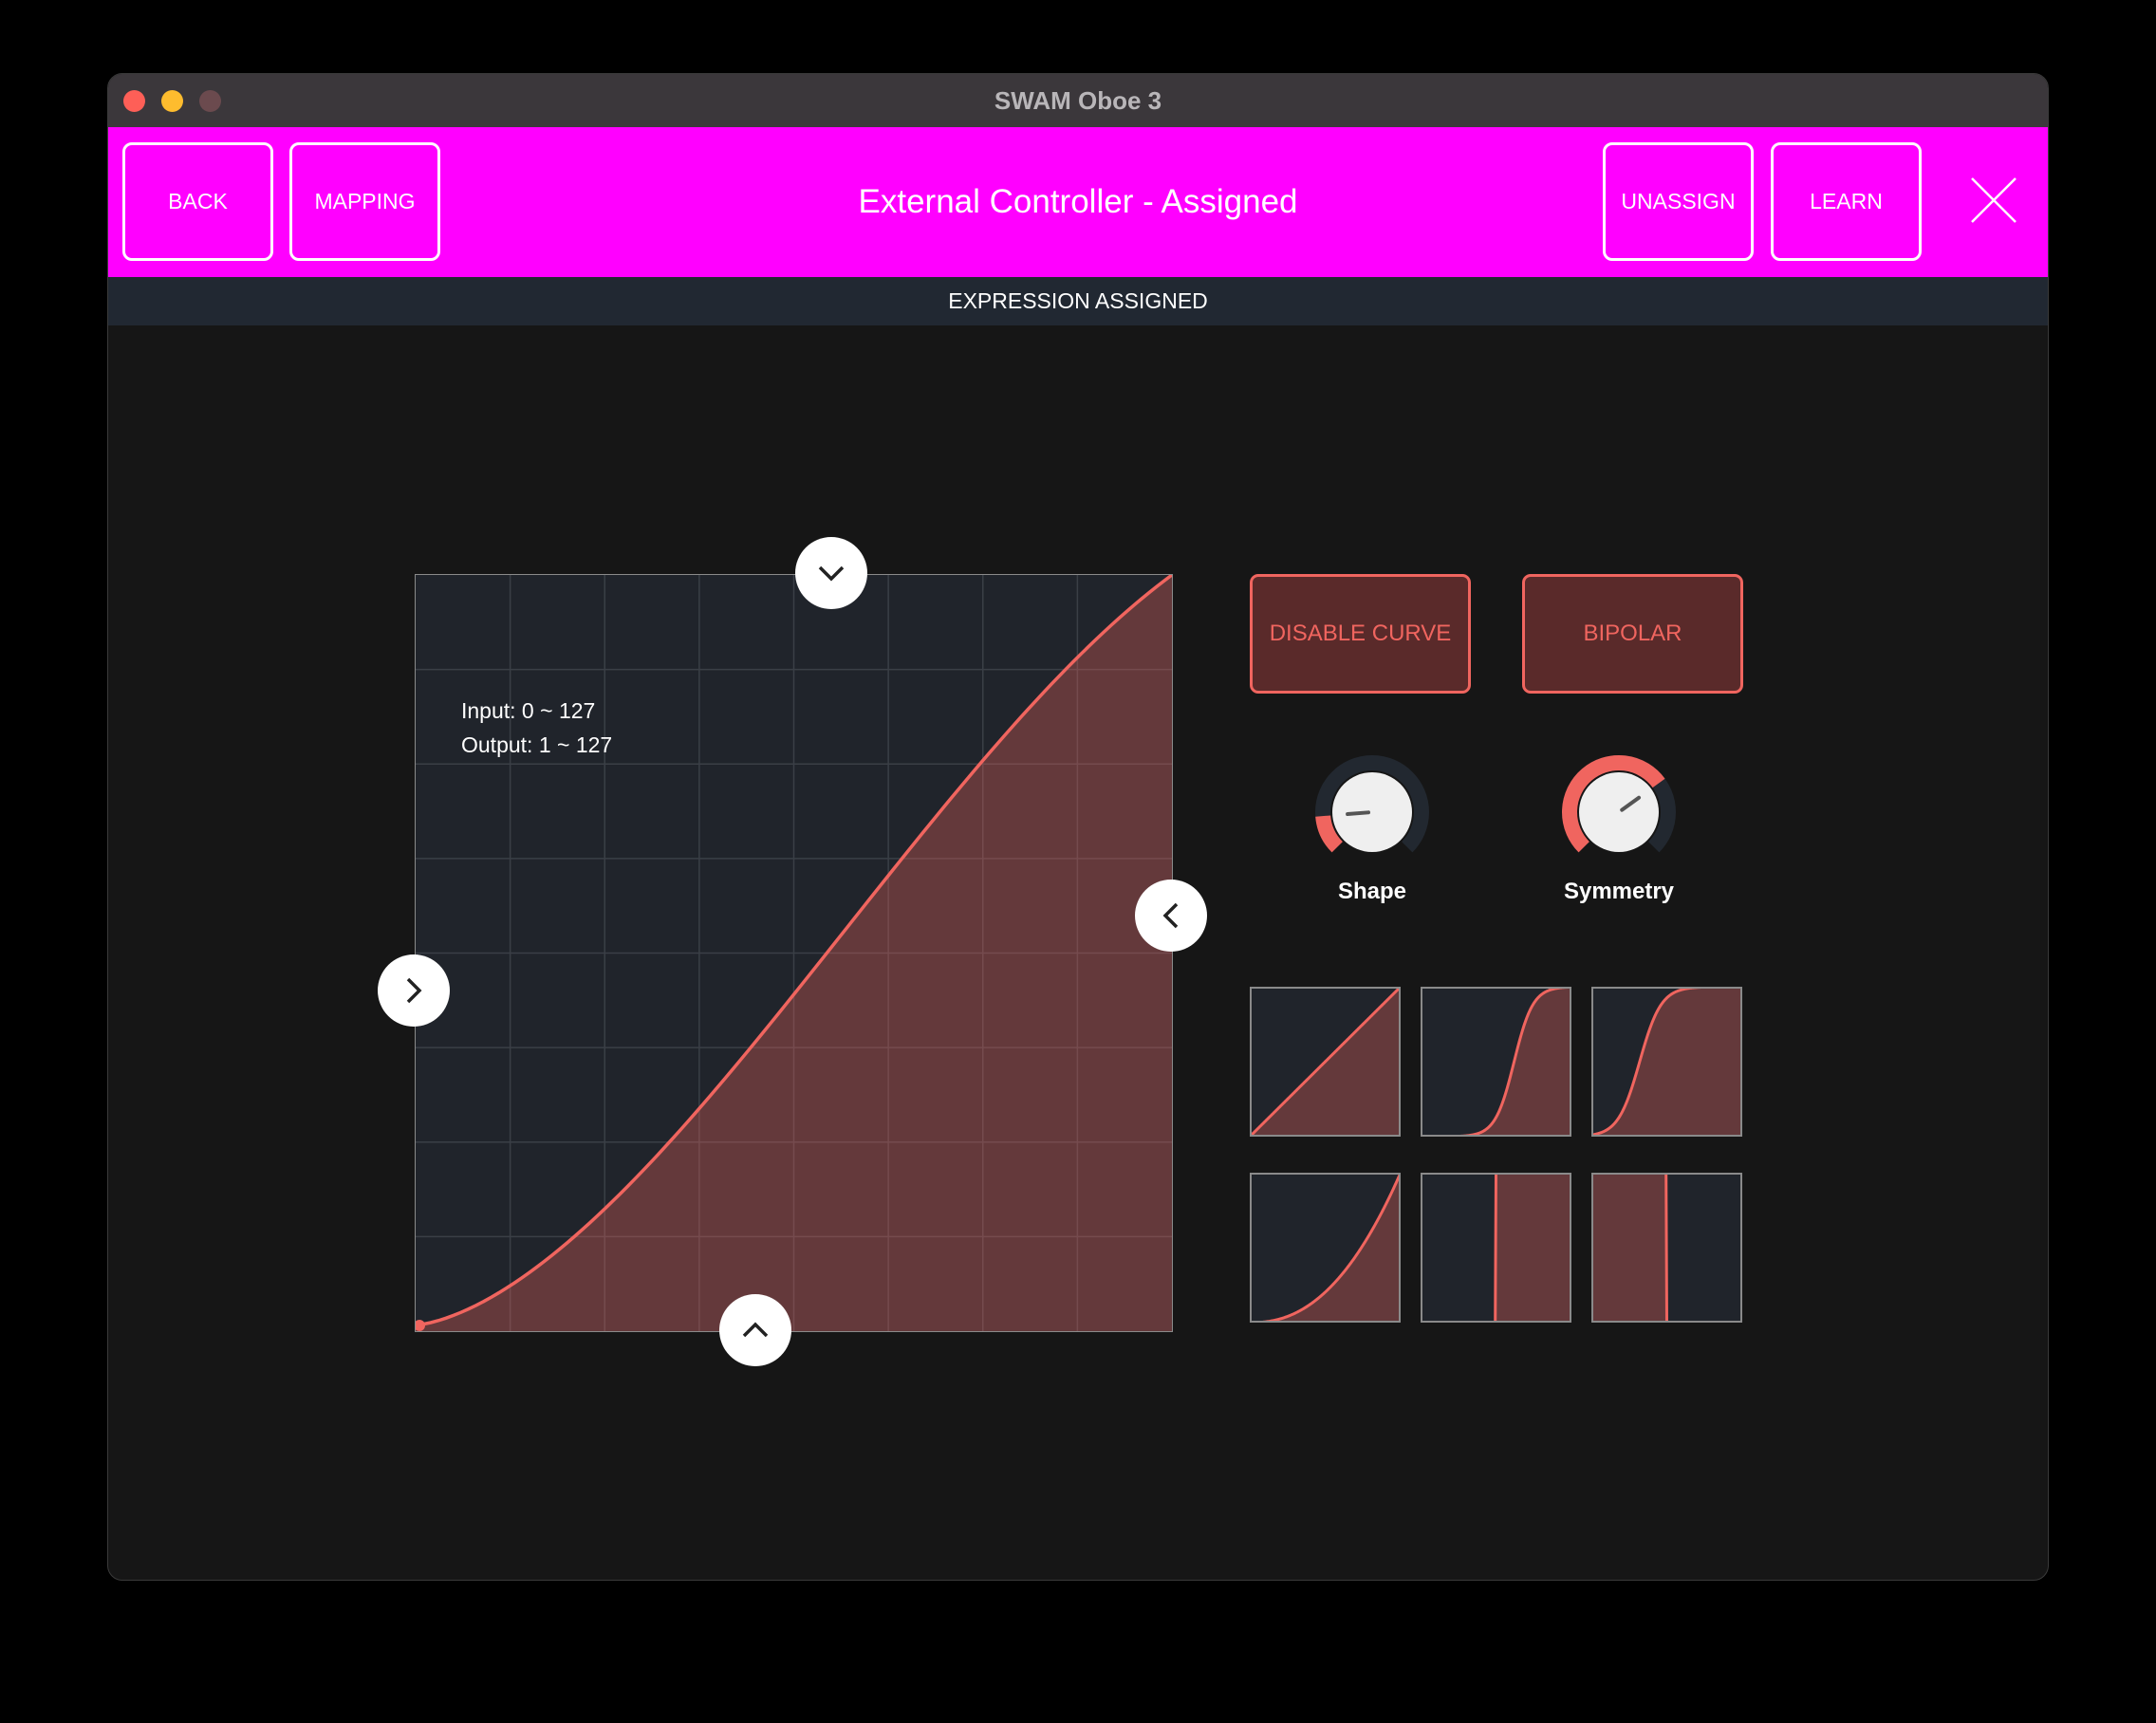  I want to click on preset-exponential, so click(1325, 1248).